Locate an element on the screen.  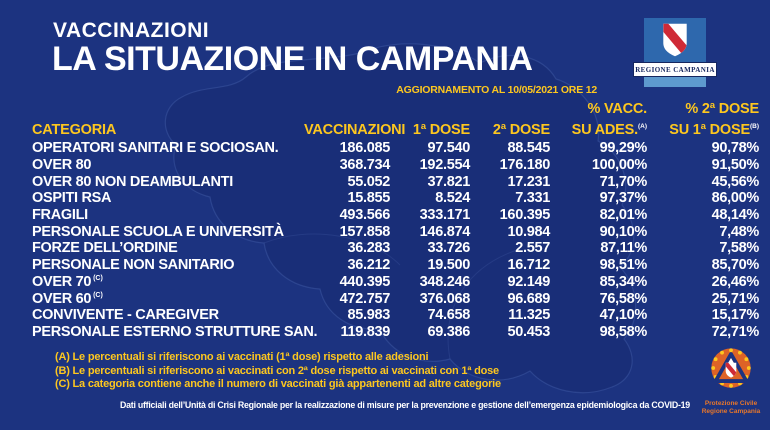
cell-pct-ades: 76,58% is located at coordinates (623, 298).